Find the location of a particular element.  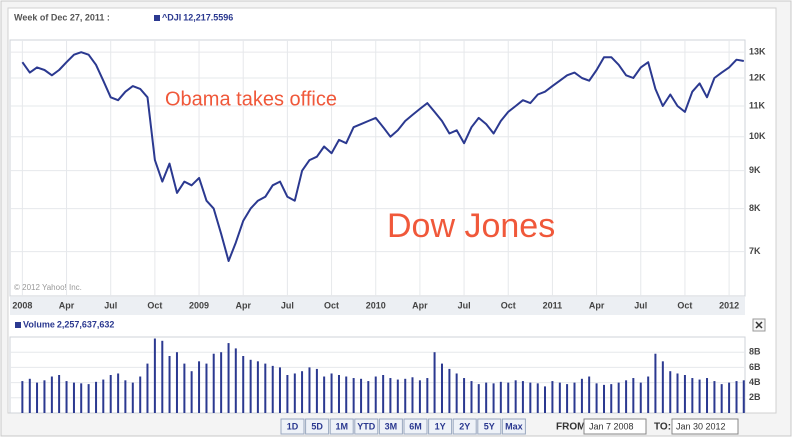

from-input is located at coordinates (615, 426).